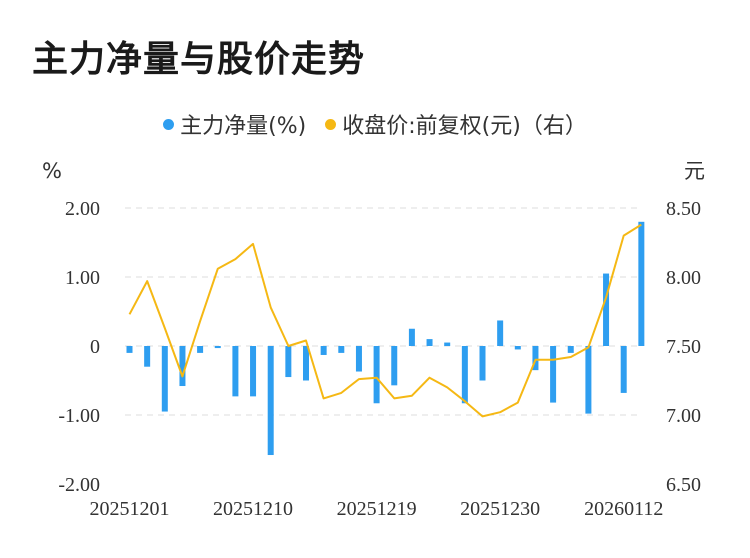 This screenshot has width=750, height=558. I want to click on chart-legend: 主力净量(%) 收盘价:前复权(元)（右）, so click(375, 124).